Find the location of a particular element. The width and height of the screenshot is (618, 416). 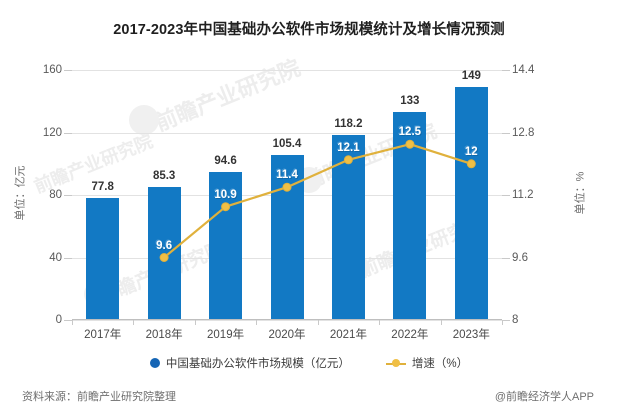

legend-label: 增速（%） is located at coordinates (440, 364).